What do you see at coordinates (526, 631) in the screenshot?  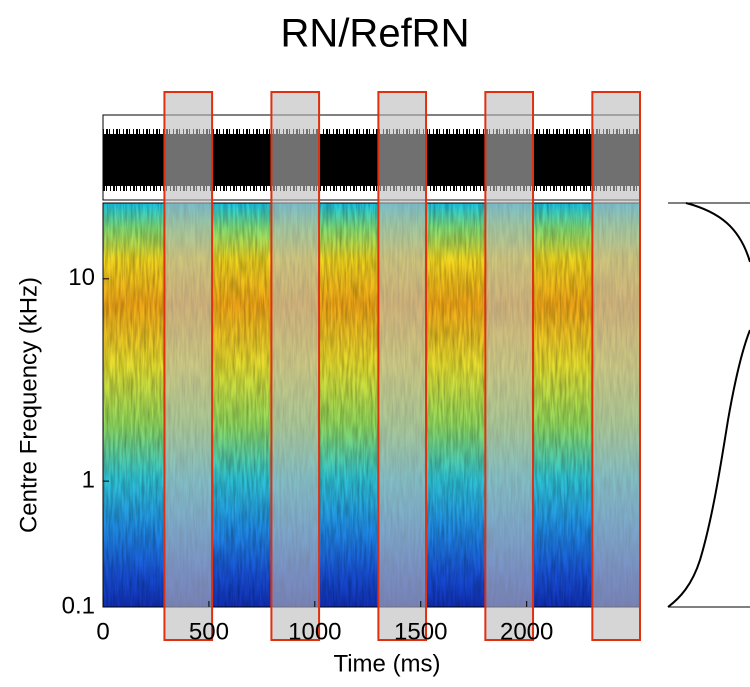 I see `x-tick-label: 2000` at bounding box center [526, 631].